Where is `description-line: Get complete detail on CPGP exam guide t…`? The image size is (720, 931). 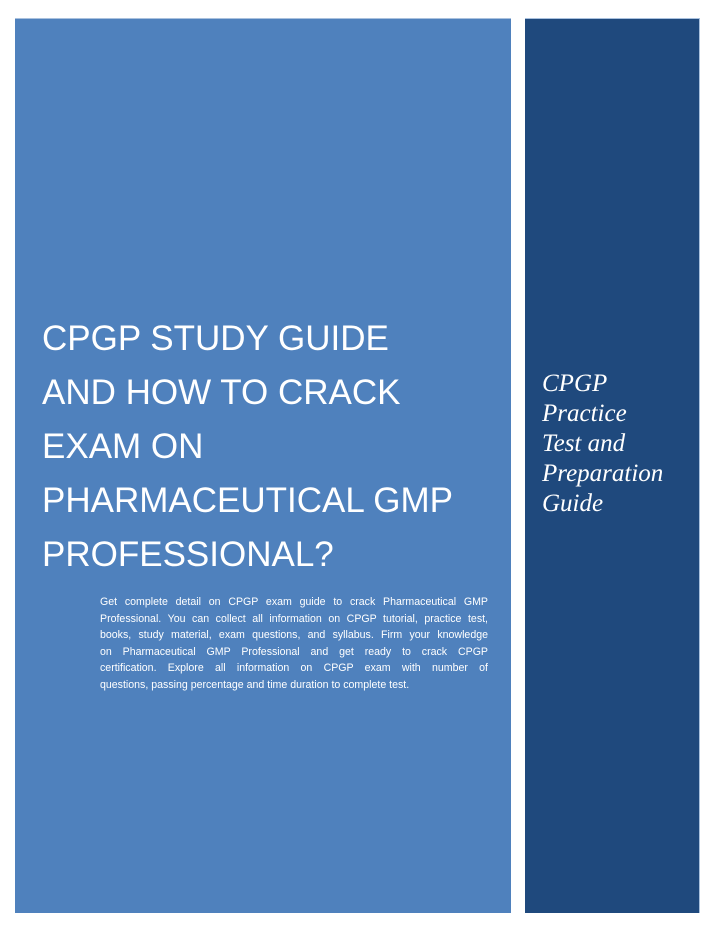
description-line: Get complete detail on CPGP exam guide t… is located at coordinates (294, 602).